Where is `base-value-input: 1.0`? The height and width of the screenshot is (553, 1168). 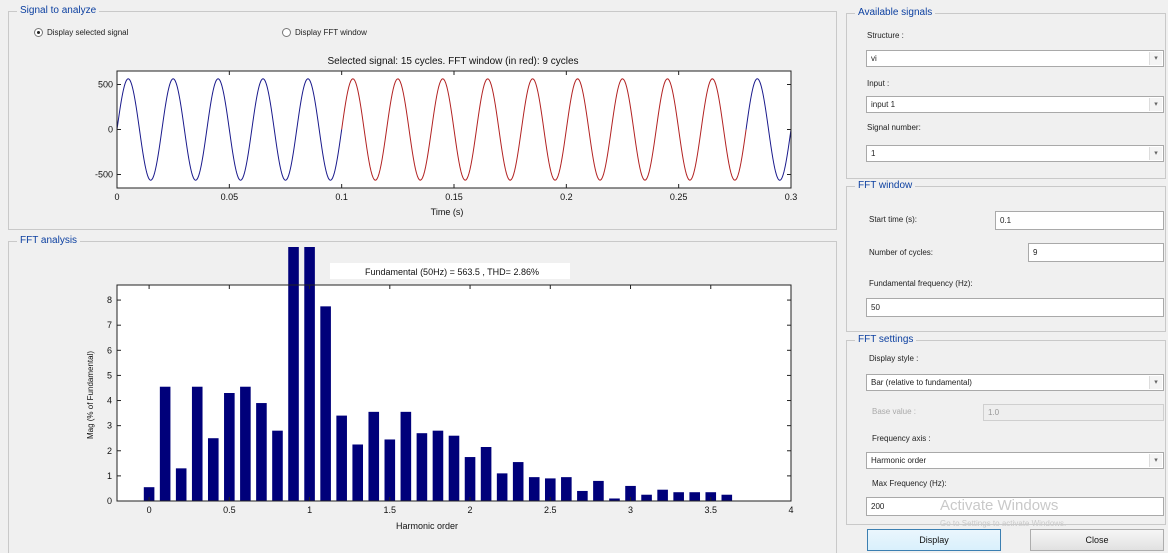
base-value-input: 1.0 is located at coordinates (1073, 412).